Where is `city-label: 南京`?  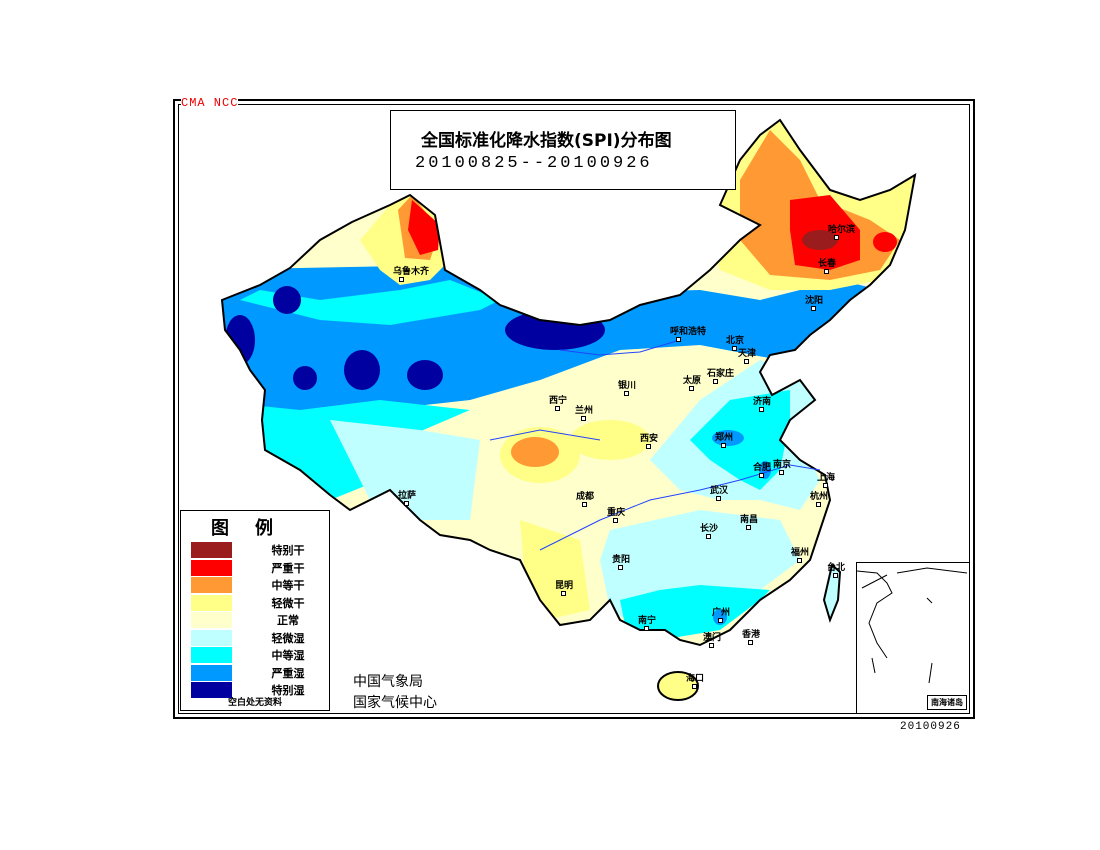 city-label: 南京 is located at coordinates (782, 466).